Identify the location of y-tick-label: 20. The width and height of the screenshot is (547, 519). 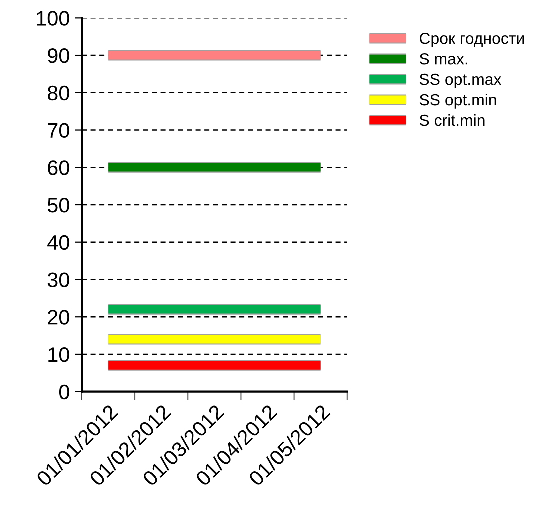
(59, 317).